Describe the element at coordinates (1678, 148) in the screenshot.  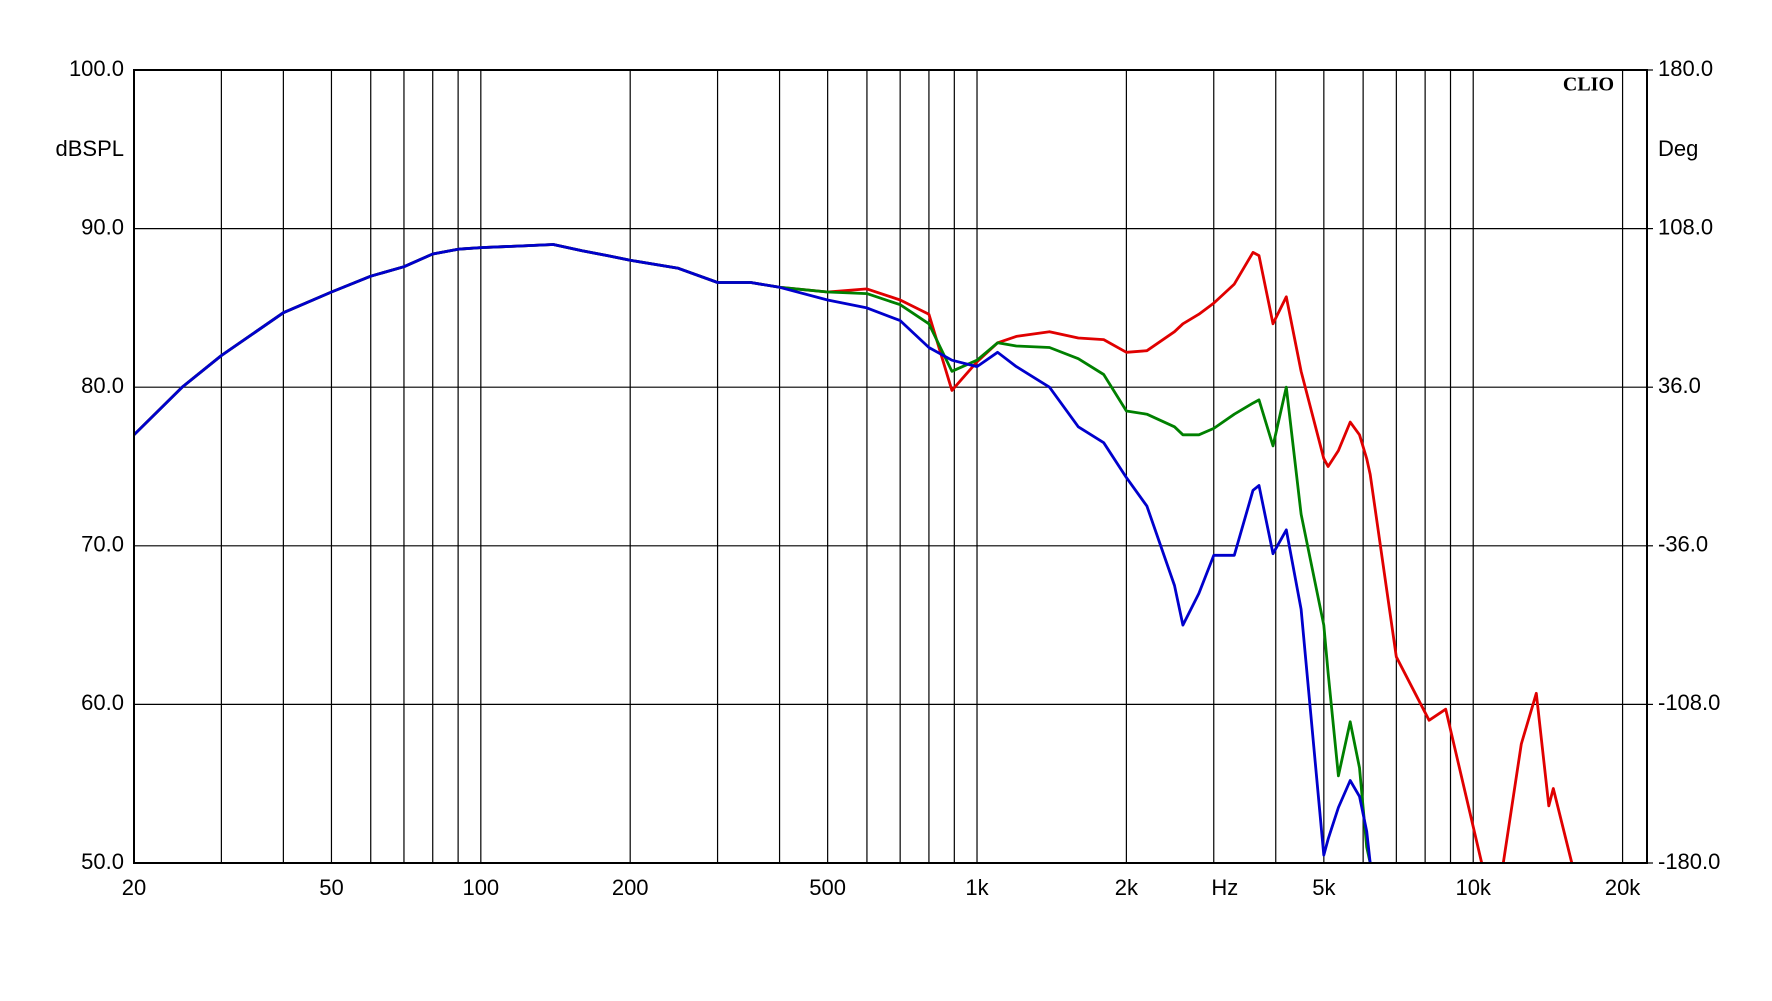
I see `y2-axis-label: Deg` at that location.